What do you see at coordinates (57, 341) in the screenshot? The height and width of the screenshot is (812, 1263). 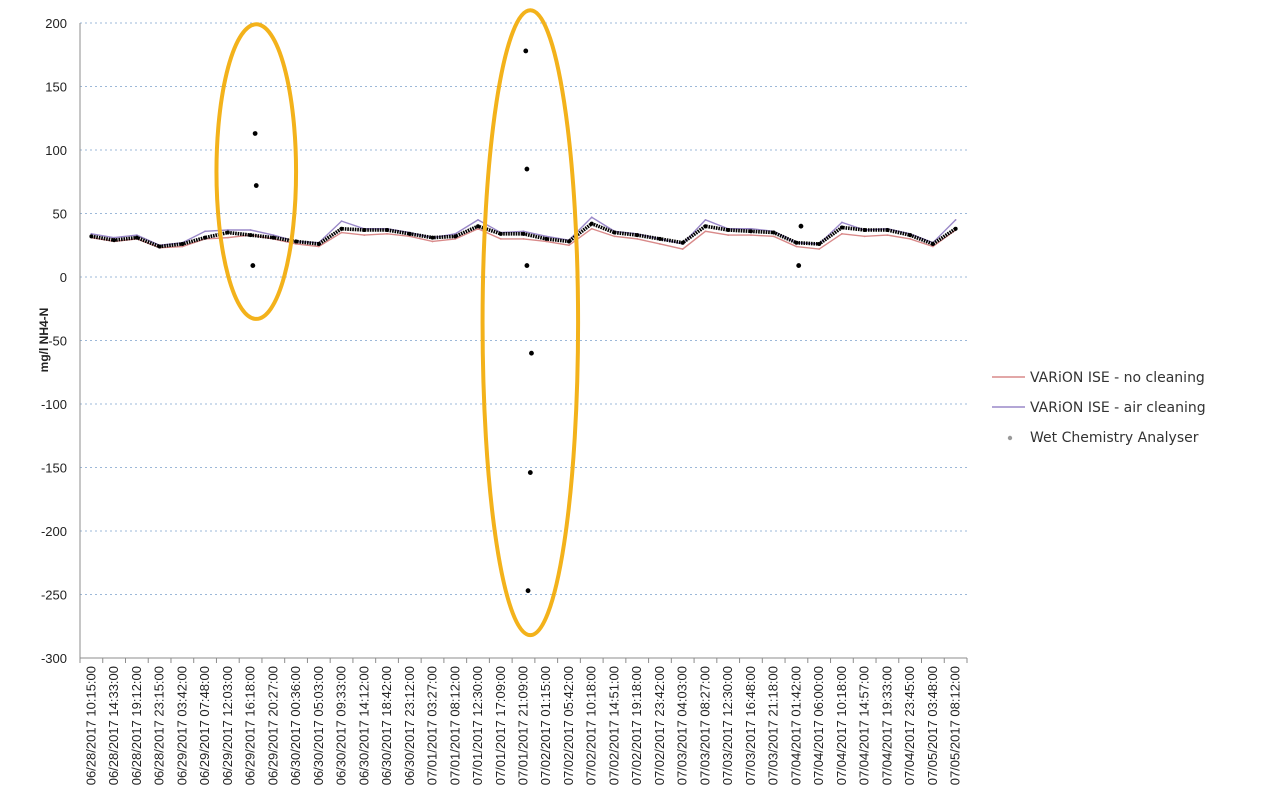 I see `y-tick-label: -50` at bounding box center [57, 341].